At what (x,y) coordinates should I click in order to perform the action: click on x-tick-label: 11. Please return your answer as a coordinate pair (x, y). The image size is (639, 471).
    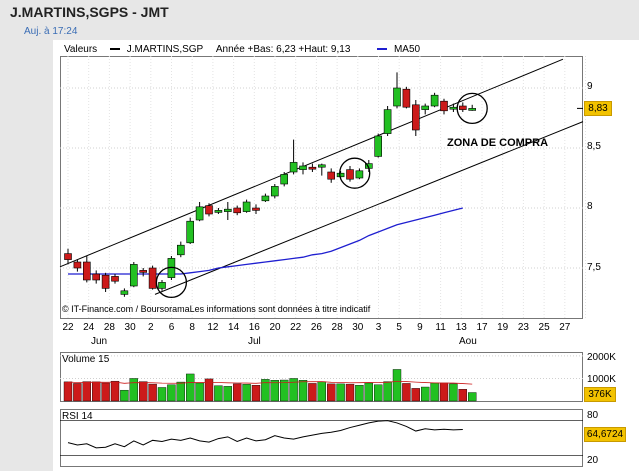
    Looking at the image, I should click on (440, 327).